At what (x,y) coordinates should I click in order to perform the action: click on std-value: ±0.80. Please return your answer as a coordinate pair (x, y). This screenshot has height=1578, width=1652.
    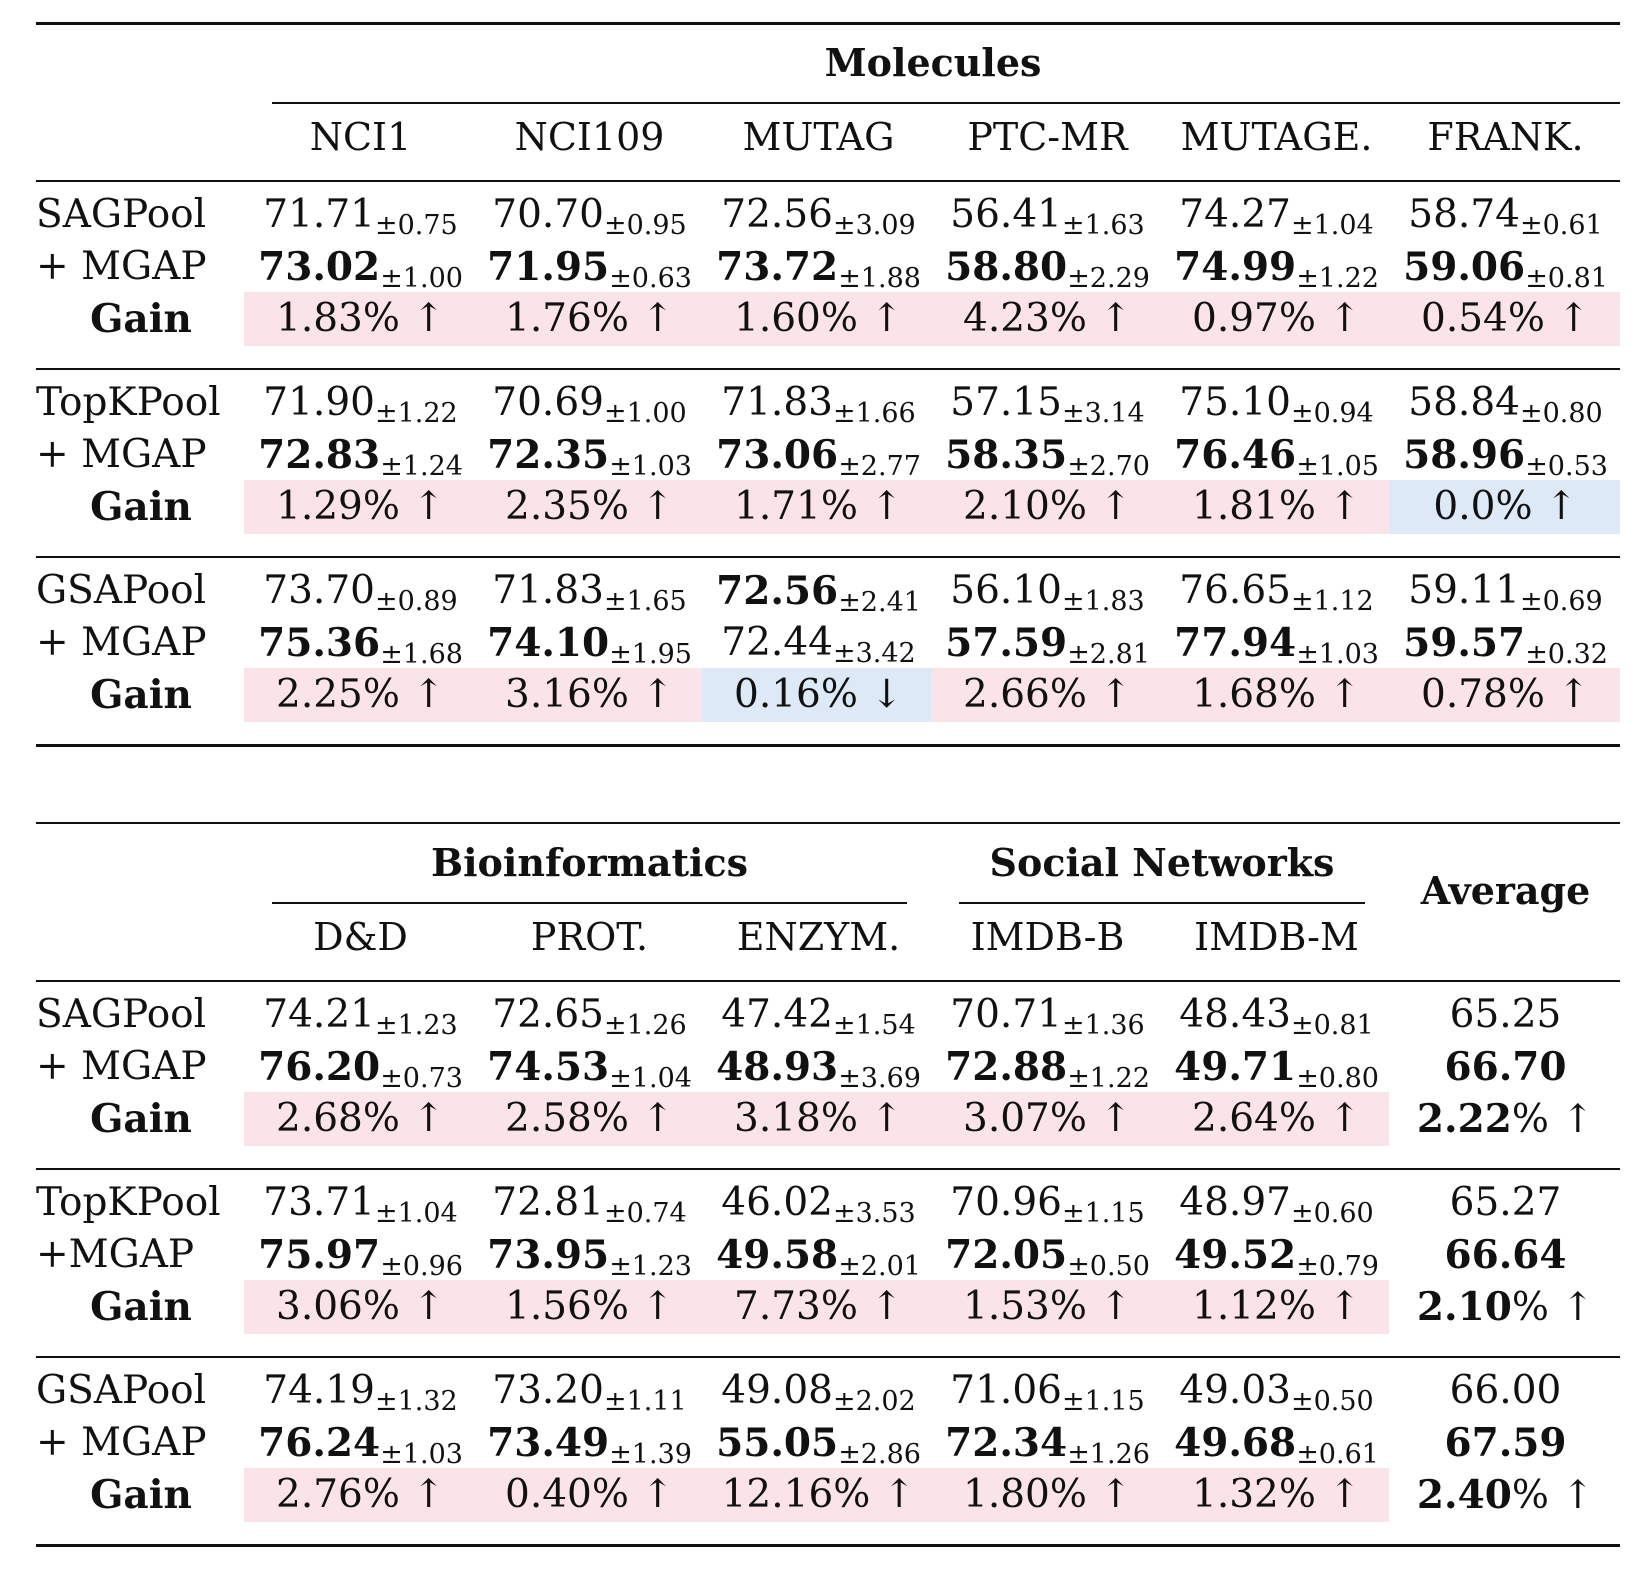
    Looking at the image, I should click on (1561, 413).